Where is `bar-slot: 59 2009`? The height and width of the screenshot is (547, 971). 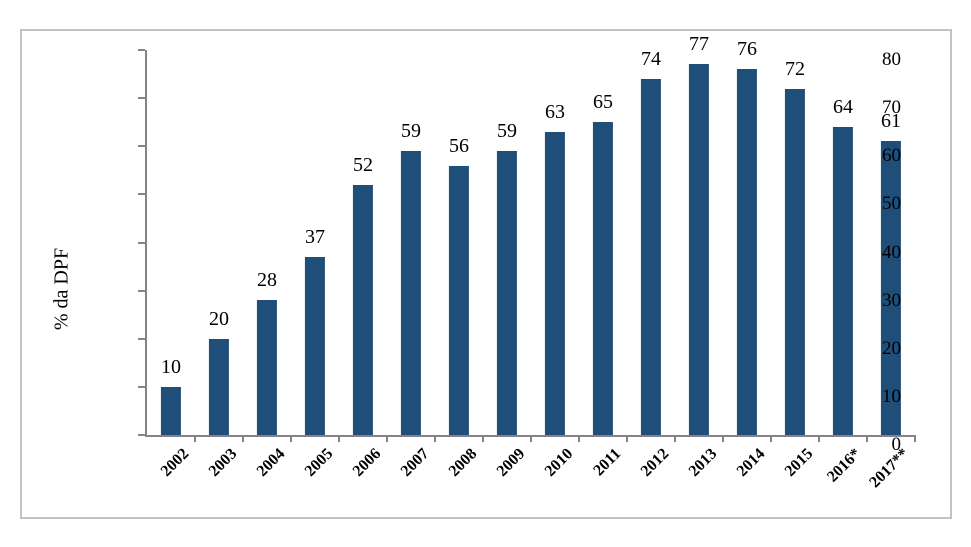 bar-slot: 59 2009 is located at coordinates (507, 265).